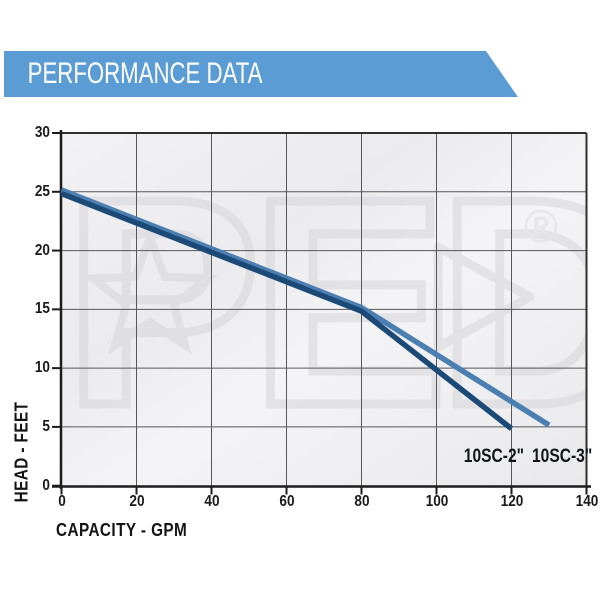 This screenshot has height=600, width=600. I want to click on x-tick-140: 140, so click(586, 501).